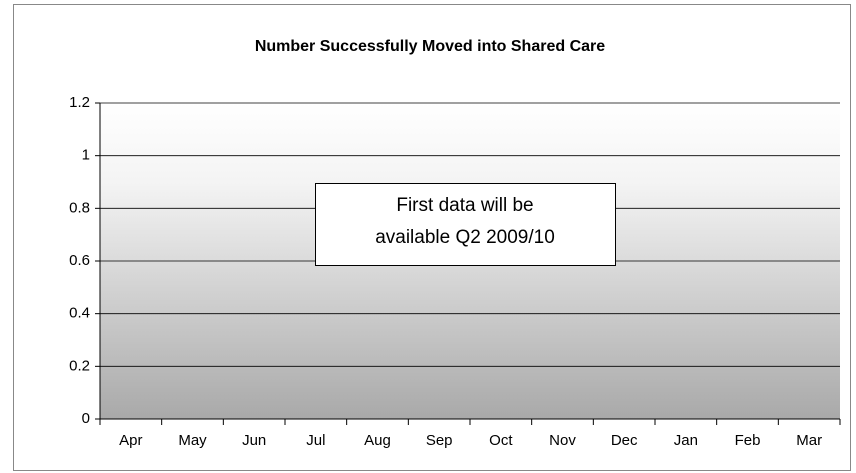 The image size is (856, 473). Describe the element at coordinates (315, 440) in the screenshot. I see `x-tick-label: Jul` at that location.